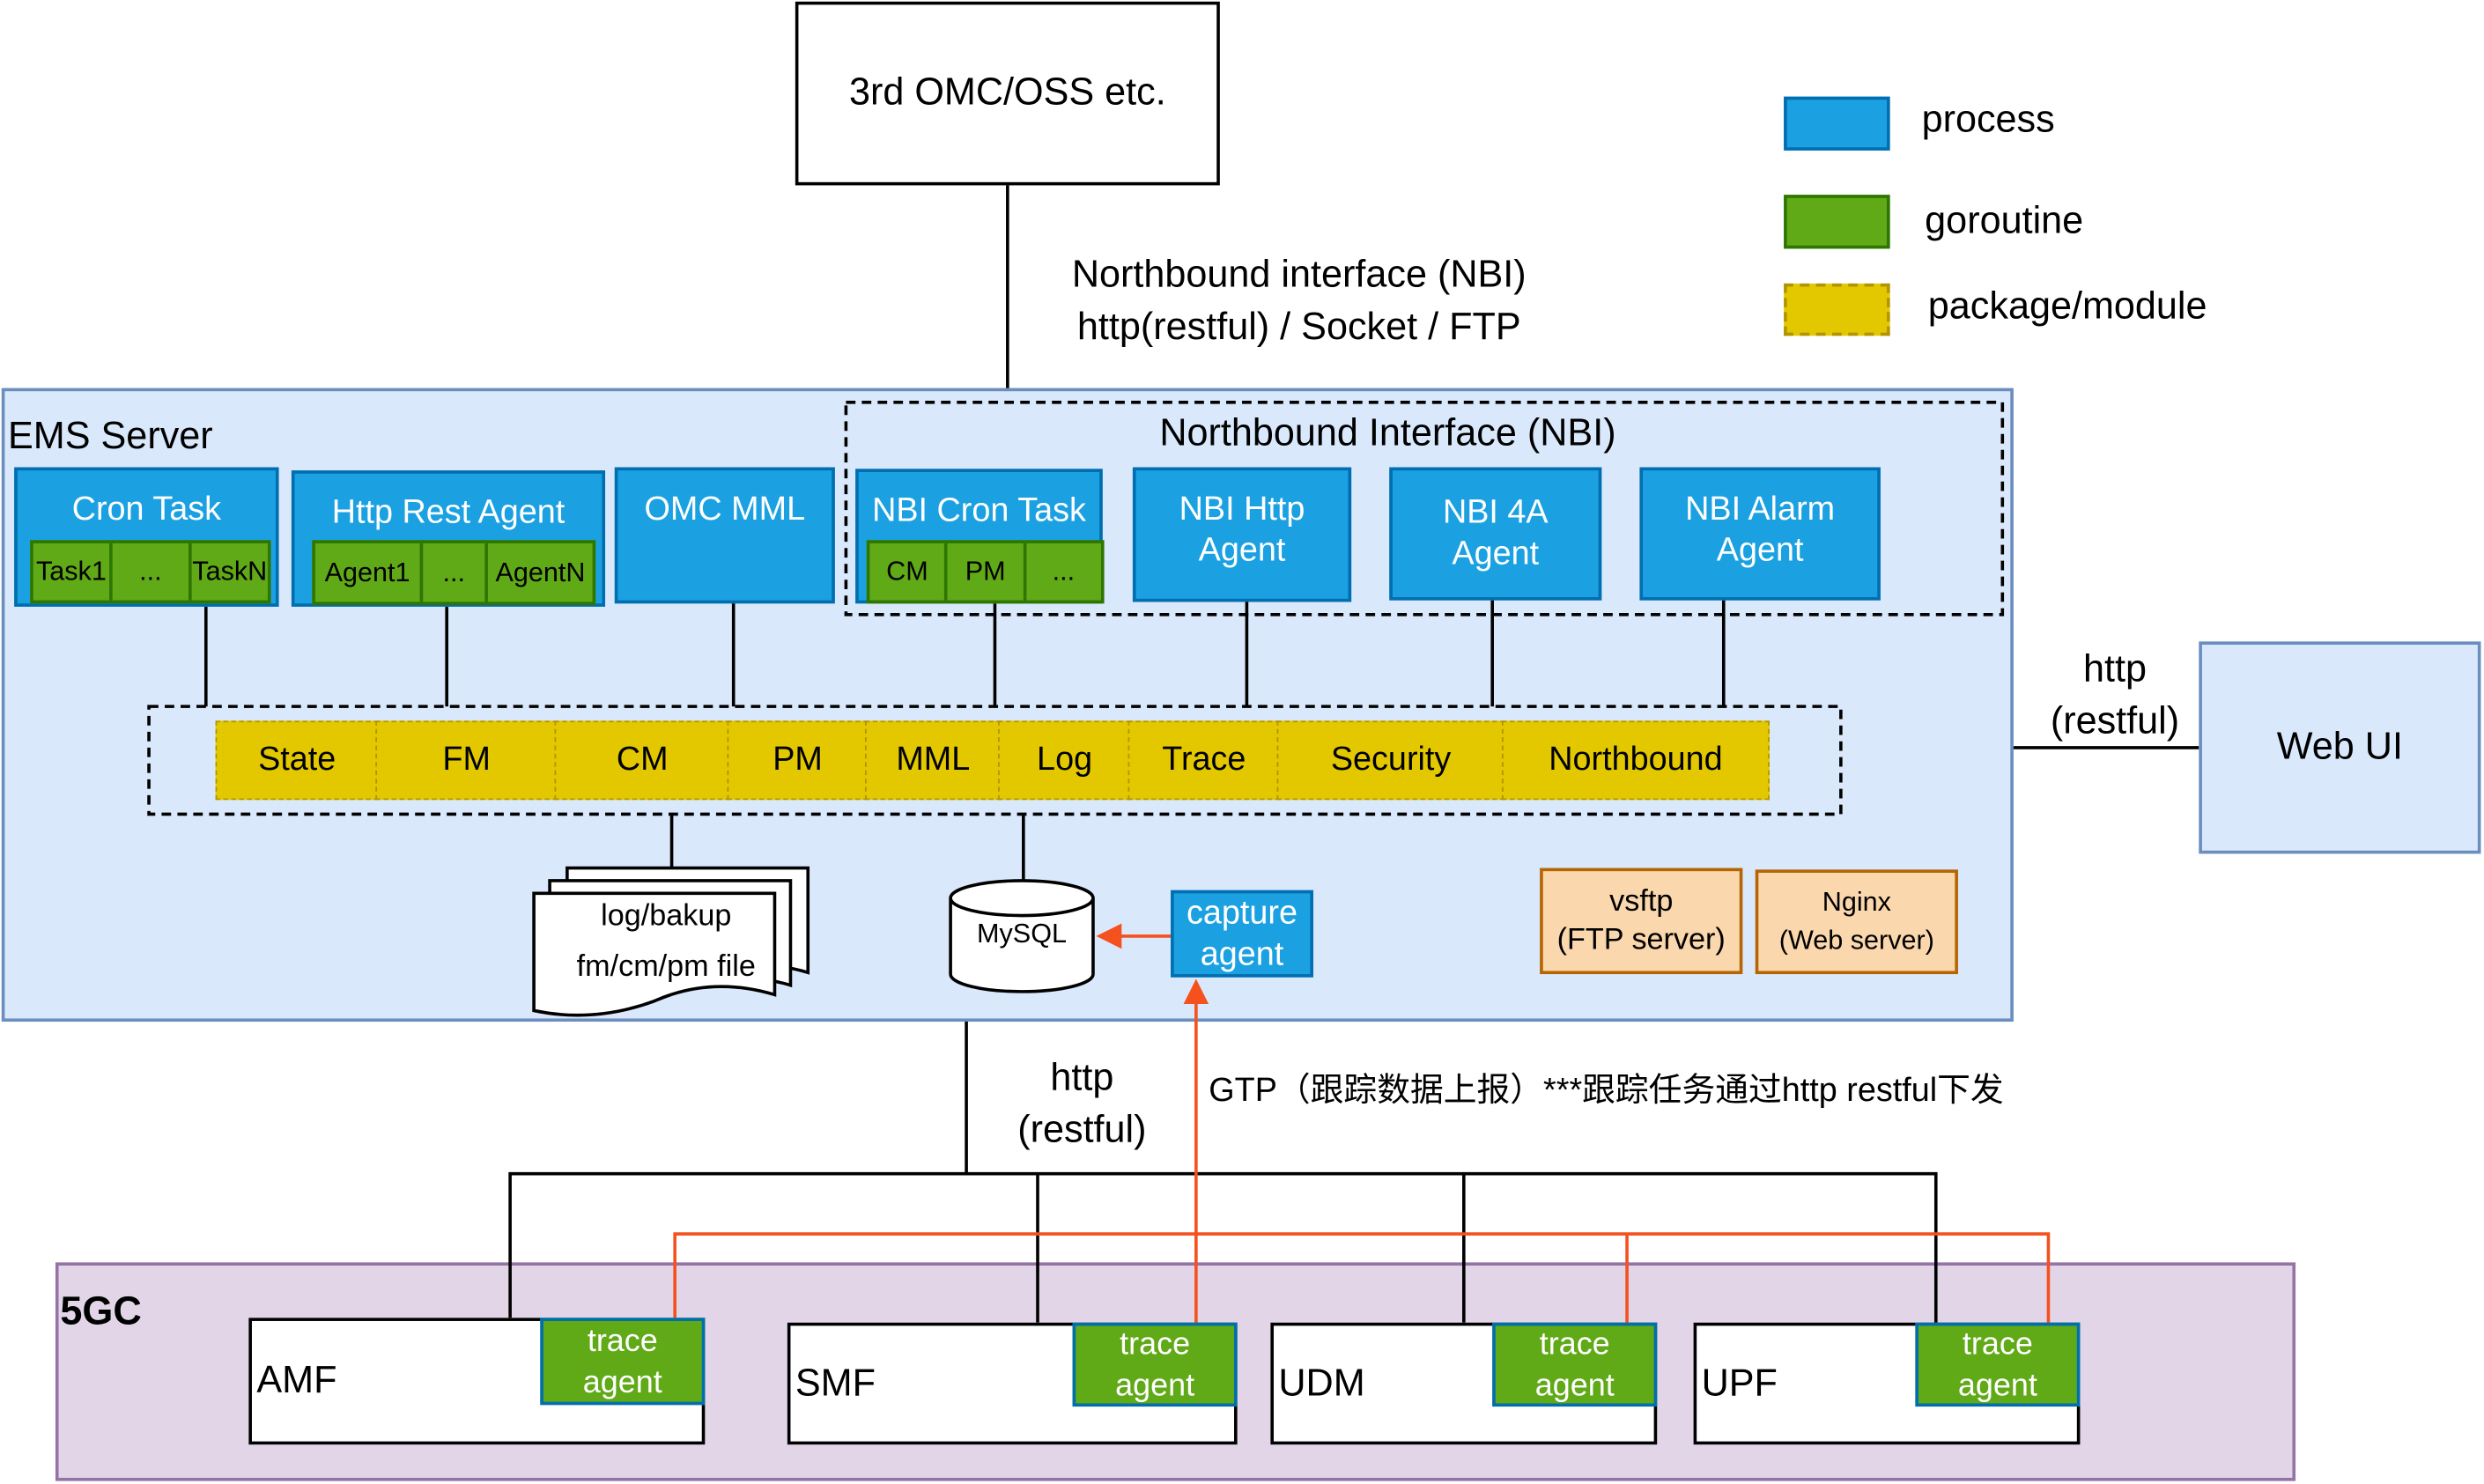  What do you see at coordinates (1606, 1090) in the screenshot?
I see `gtp-note: GTP（跟踪数据上报）***跟踪任务通过http restful下发` at bounding box center [1606, 1090].